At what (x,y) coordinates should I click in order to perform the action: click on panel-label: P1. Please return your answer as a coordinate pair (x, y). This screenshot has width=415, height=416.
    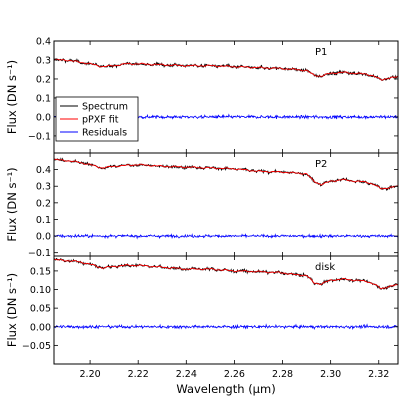
    Looking at the image, I should click on (321, 52).